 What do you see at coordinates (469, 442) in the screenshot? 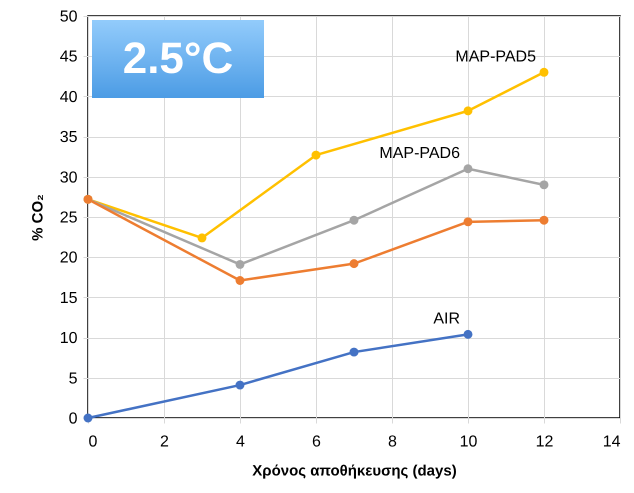
I see `x-tick-label: 10` at bounding box center [469, 442].